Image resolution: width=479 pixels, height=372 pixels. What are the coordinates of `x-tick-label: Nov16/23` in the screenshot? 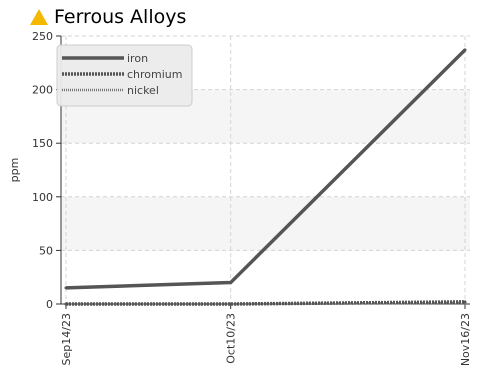 It's located at (465, 339).